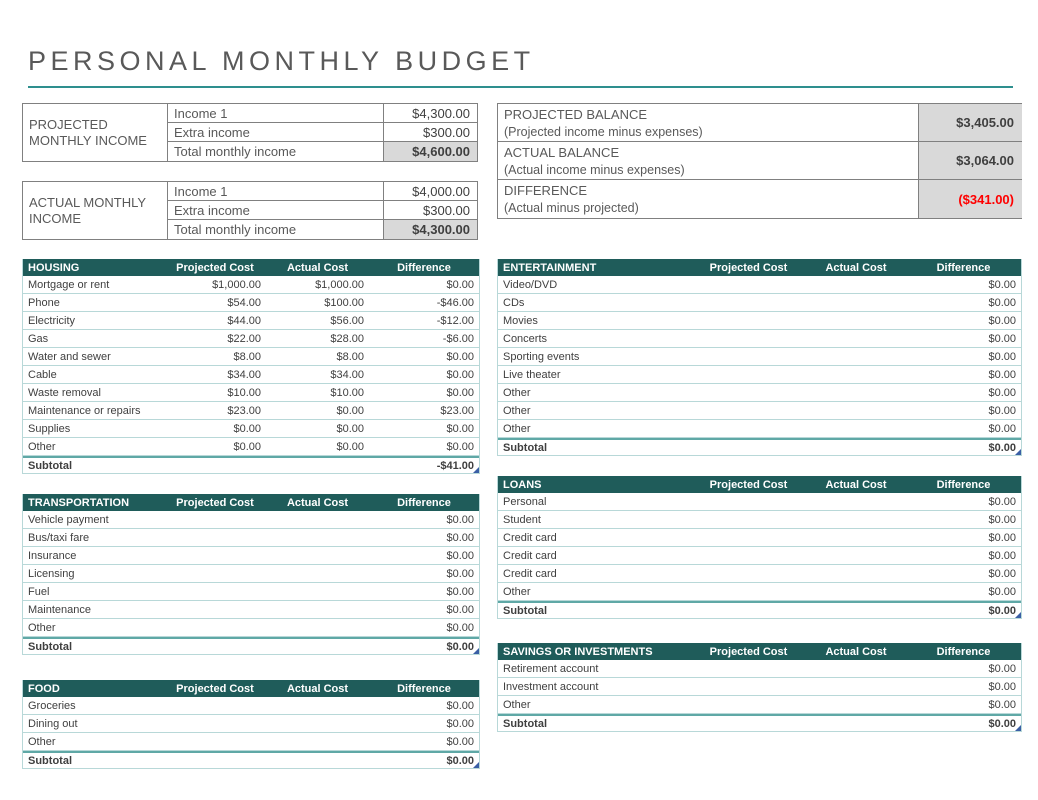  I want to click on row-label-cell: Concerts, so click(525, 338).